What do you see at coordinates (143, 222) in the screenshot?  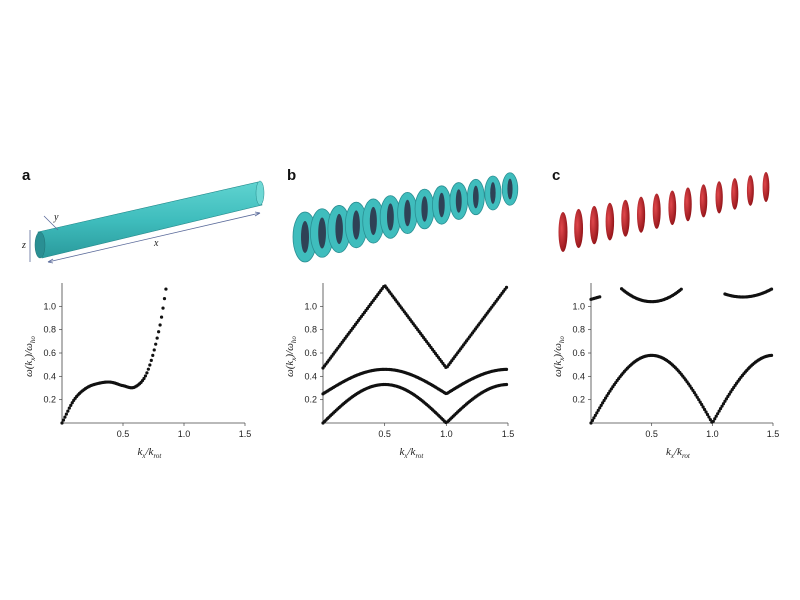 I see `tube-illustration: z y x` at bounding box center [143, 222].